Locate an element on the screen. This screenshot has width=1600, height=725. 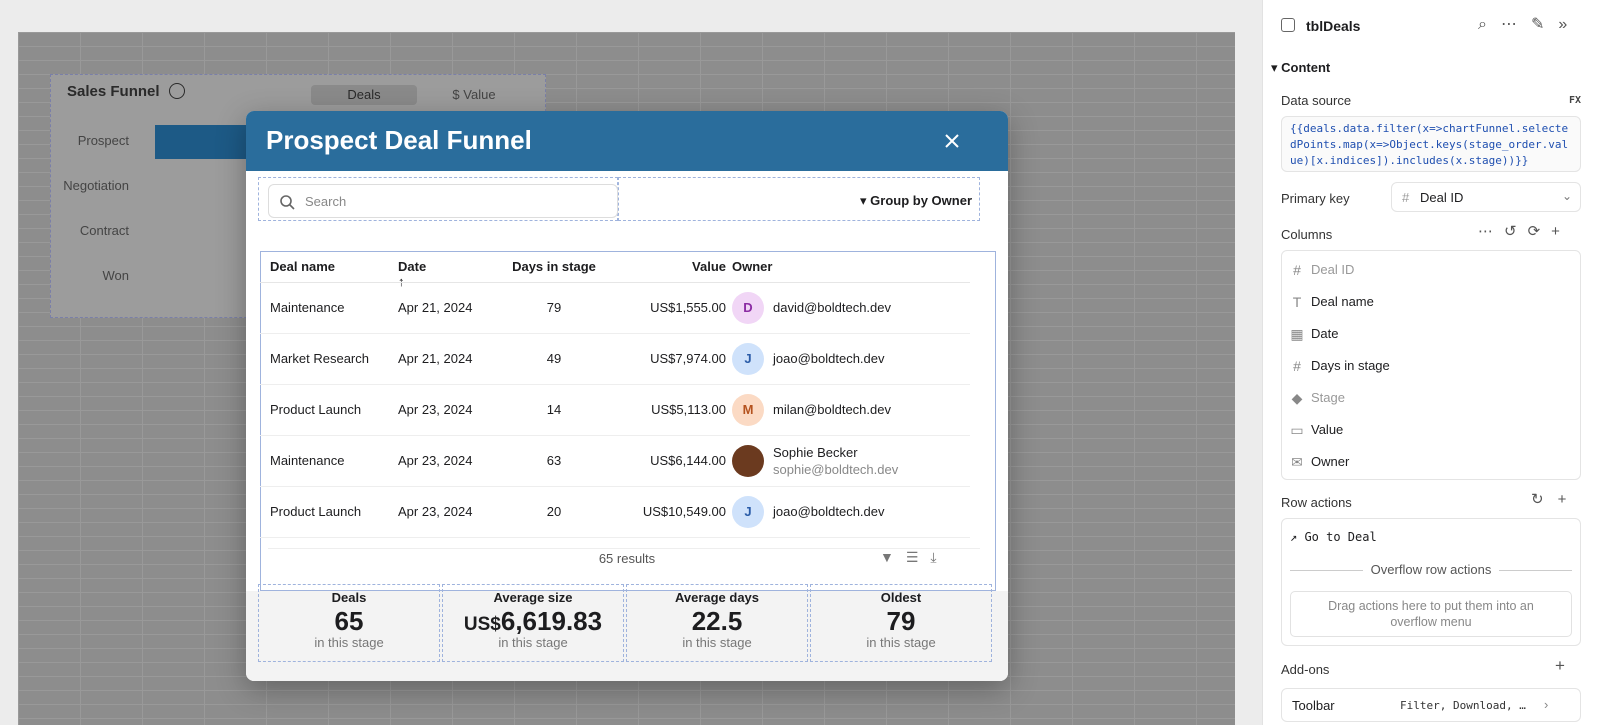
toggle-option: $ Value is located at coordinates (474, 94).